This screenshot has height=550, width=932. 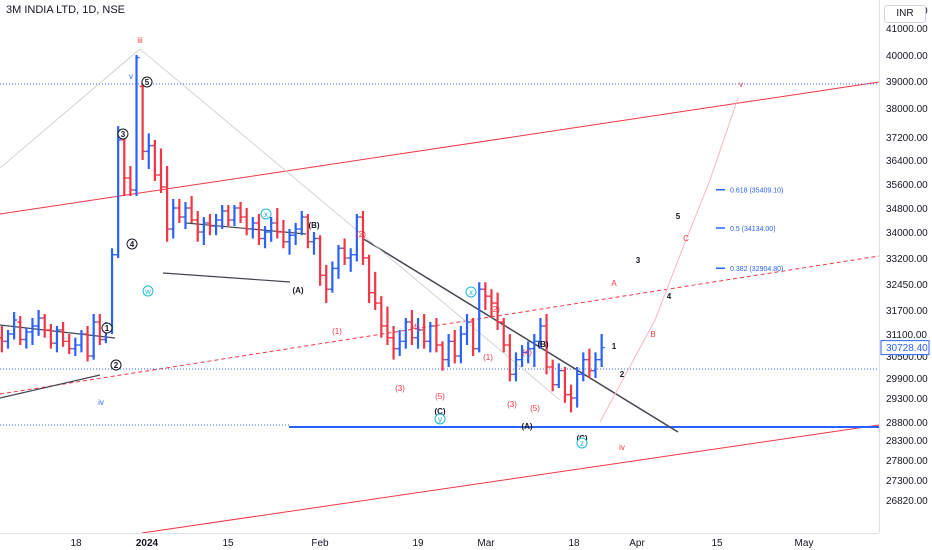 What do you see at coordinates (101, 402) in the screenshot?
I see `wave-label: iv` at bounding box center [101, 402].